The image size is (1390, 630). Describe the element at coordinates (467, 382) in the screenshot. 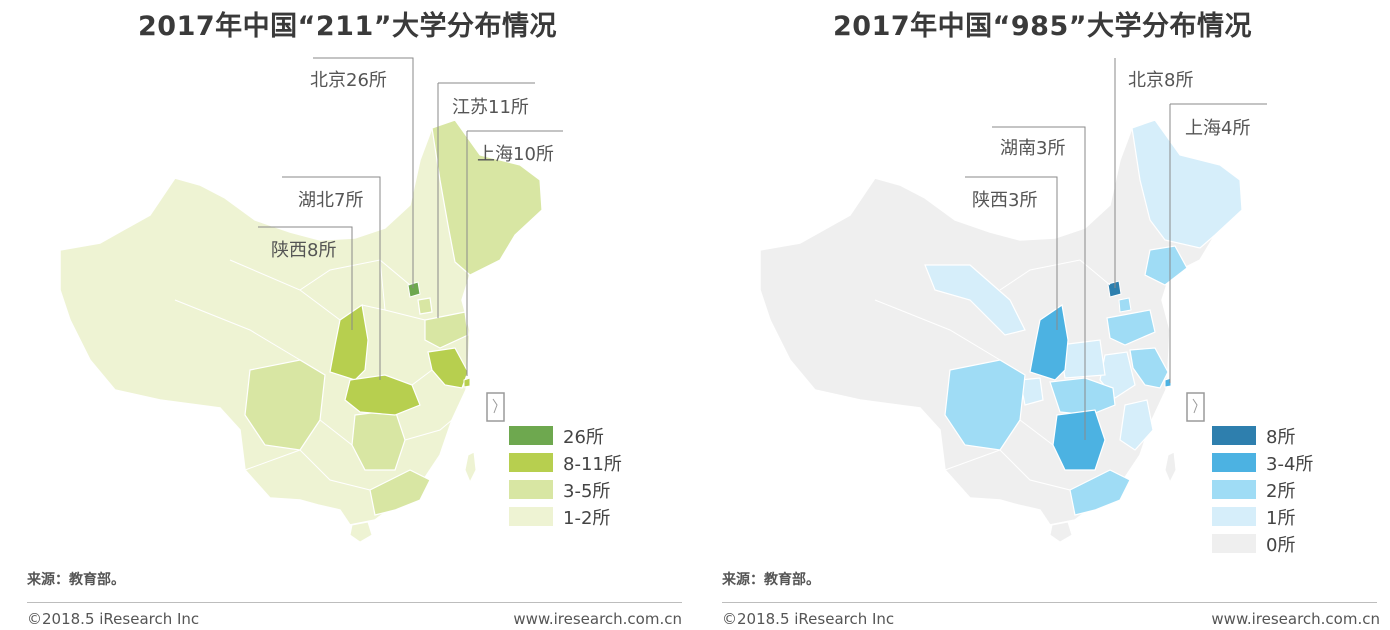

I see `region-shanghai` at that location.